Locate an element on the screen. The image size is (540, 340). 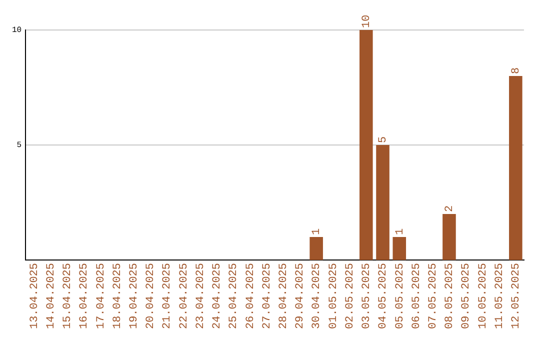
x-tick-label: 10.05.2025 is located at coordinates (483, 296).